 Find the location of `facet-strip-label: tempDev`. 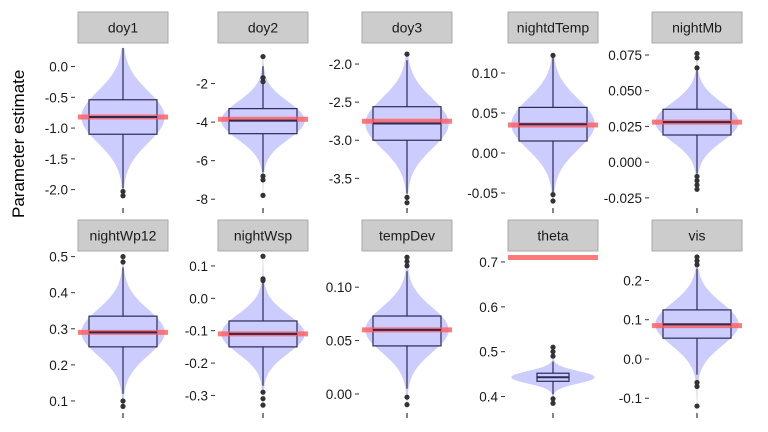

facet-strip-label: tempDev is located at coordinates (407, 236).